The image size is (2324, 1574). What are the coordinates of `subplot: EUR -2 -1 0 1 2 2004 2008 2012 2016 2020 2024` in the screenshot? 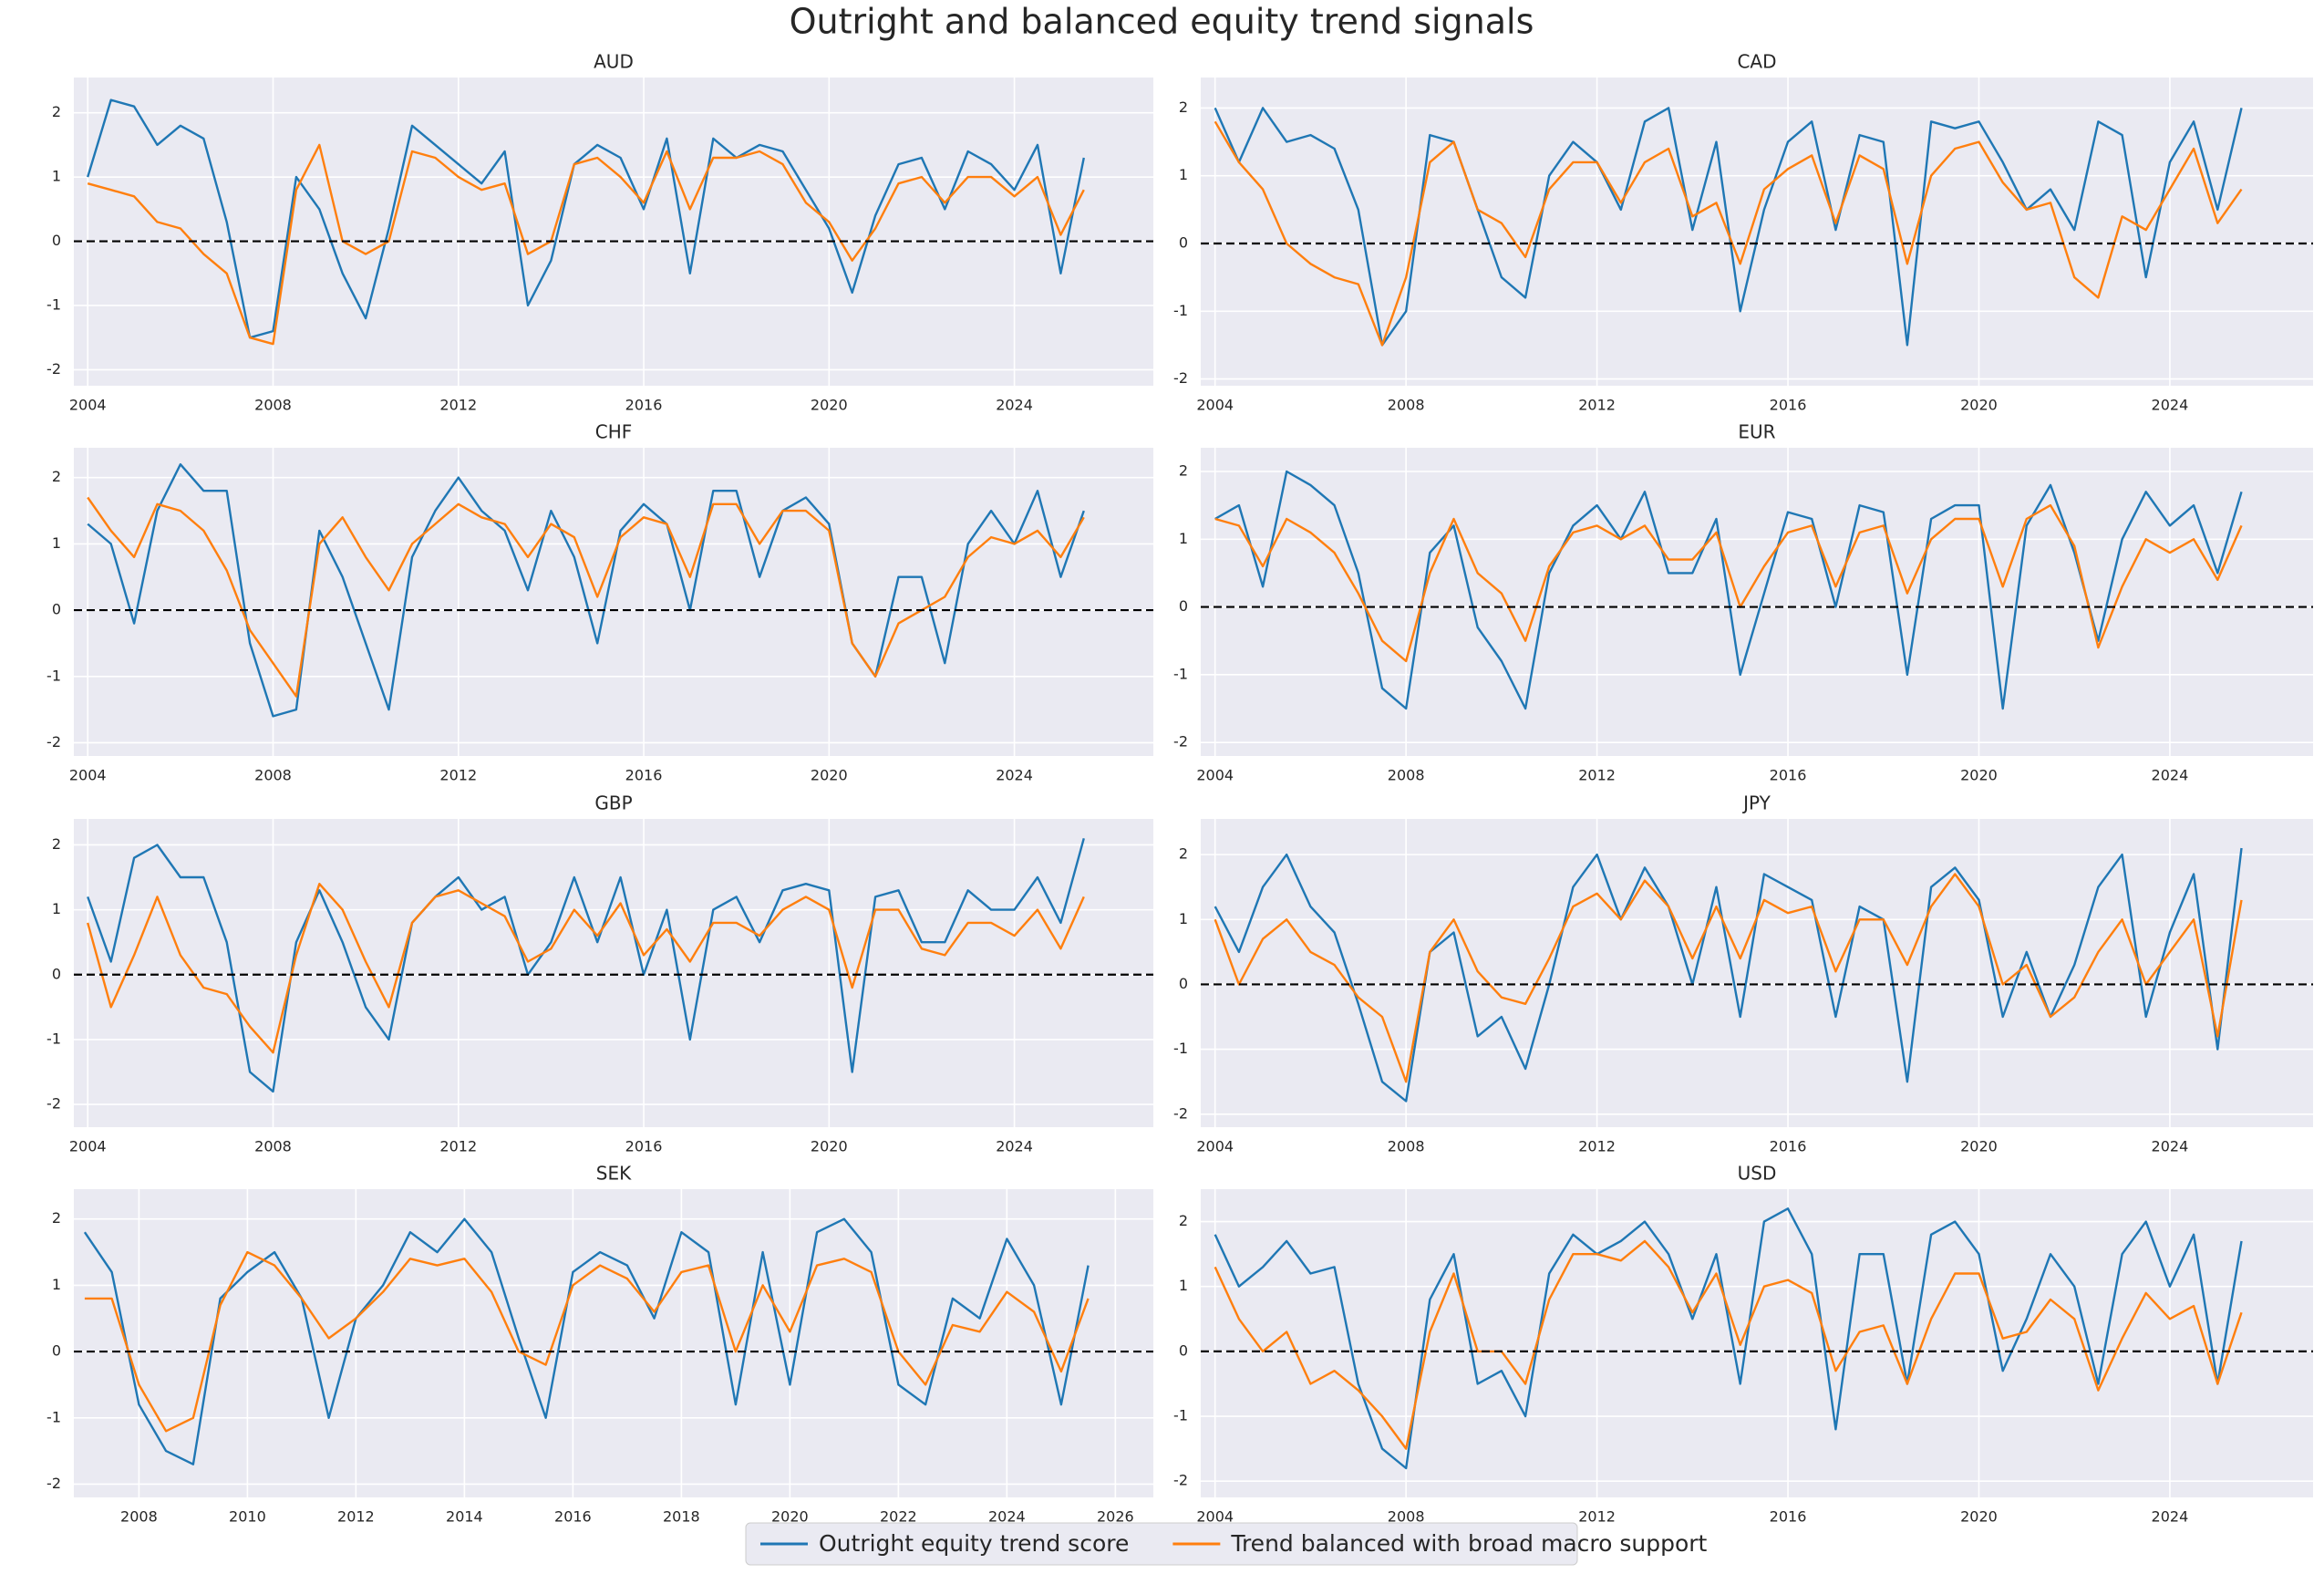 It's located at (1743, 603).